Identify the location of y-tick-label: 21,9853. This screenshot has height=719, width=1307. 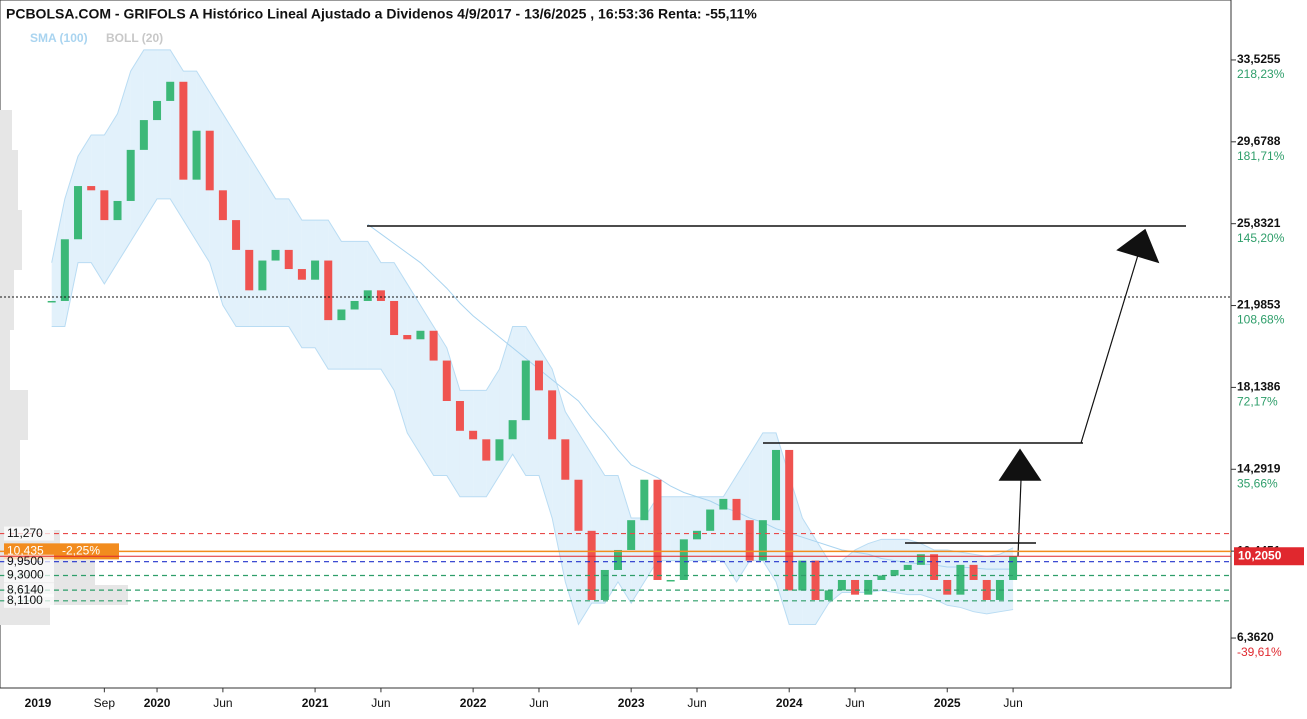
(1259, 305).